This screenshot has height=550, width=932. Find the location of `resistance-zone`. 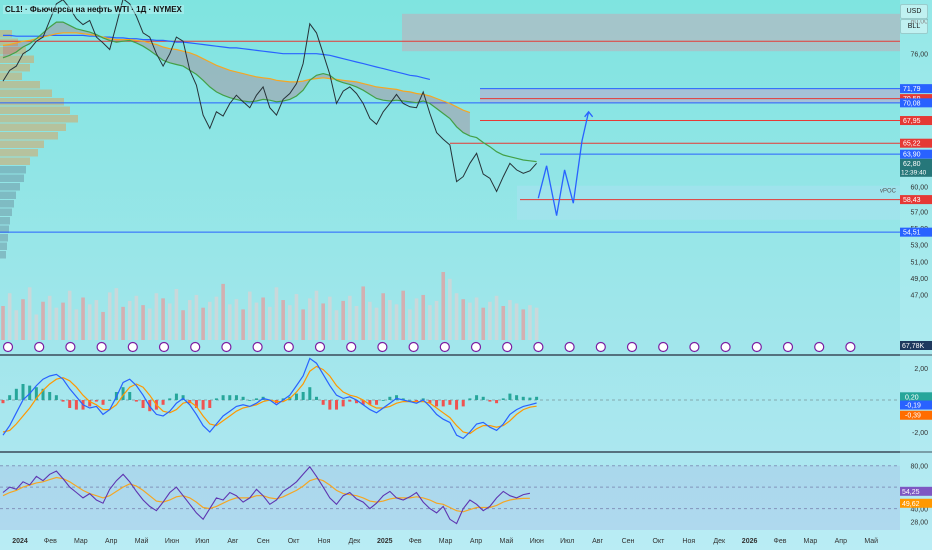

resistance-zone is located at coordinates (651, 32).